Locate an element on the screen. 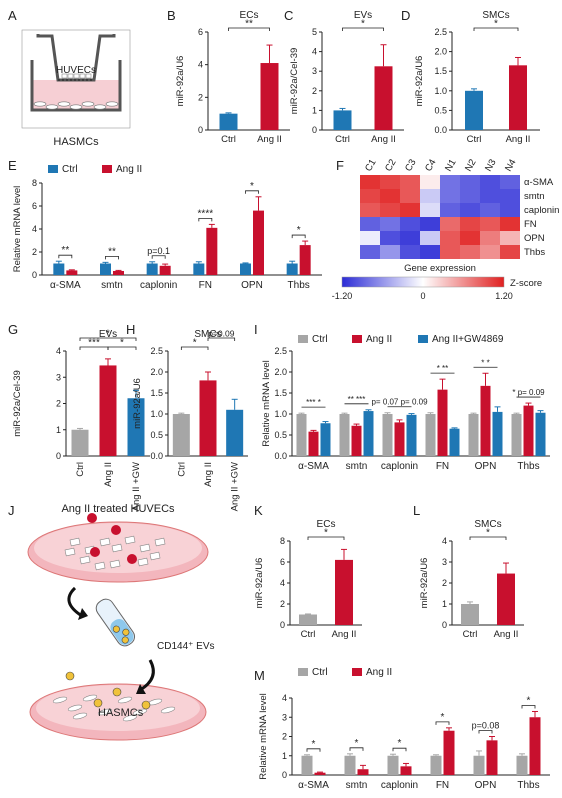  y-axis-label: miR-92a/Cel-39 is located at coordinates (294, 81).